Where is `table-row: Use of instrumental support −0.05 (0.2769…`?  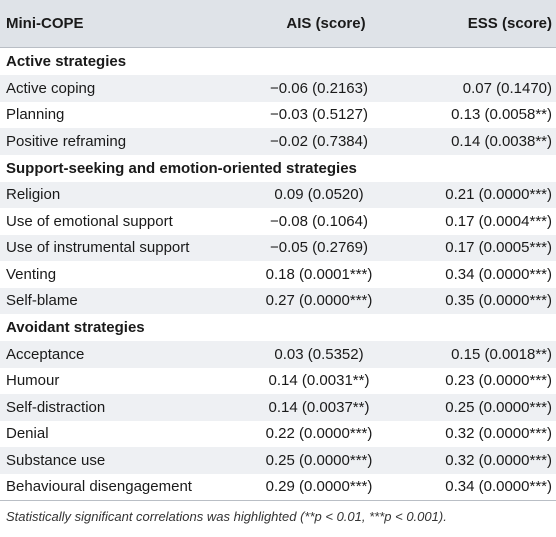 table-row: Use of instrumental support −0.05 (0.2769… is located at coordinates (278, 247).